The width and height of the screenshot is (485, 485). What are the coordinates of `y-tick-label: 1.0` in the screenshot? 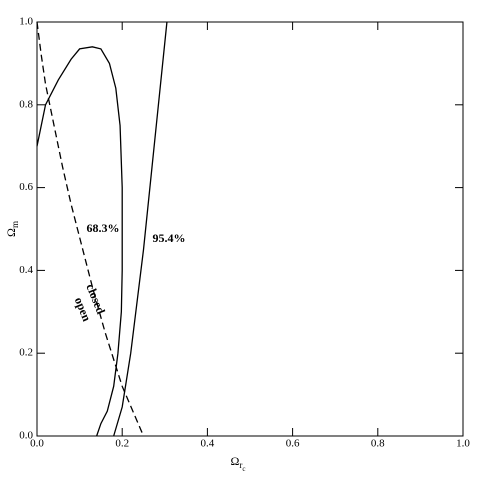 It's located at (26, 22).